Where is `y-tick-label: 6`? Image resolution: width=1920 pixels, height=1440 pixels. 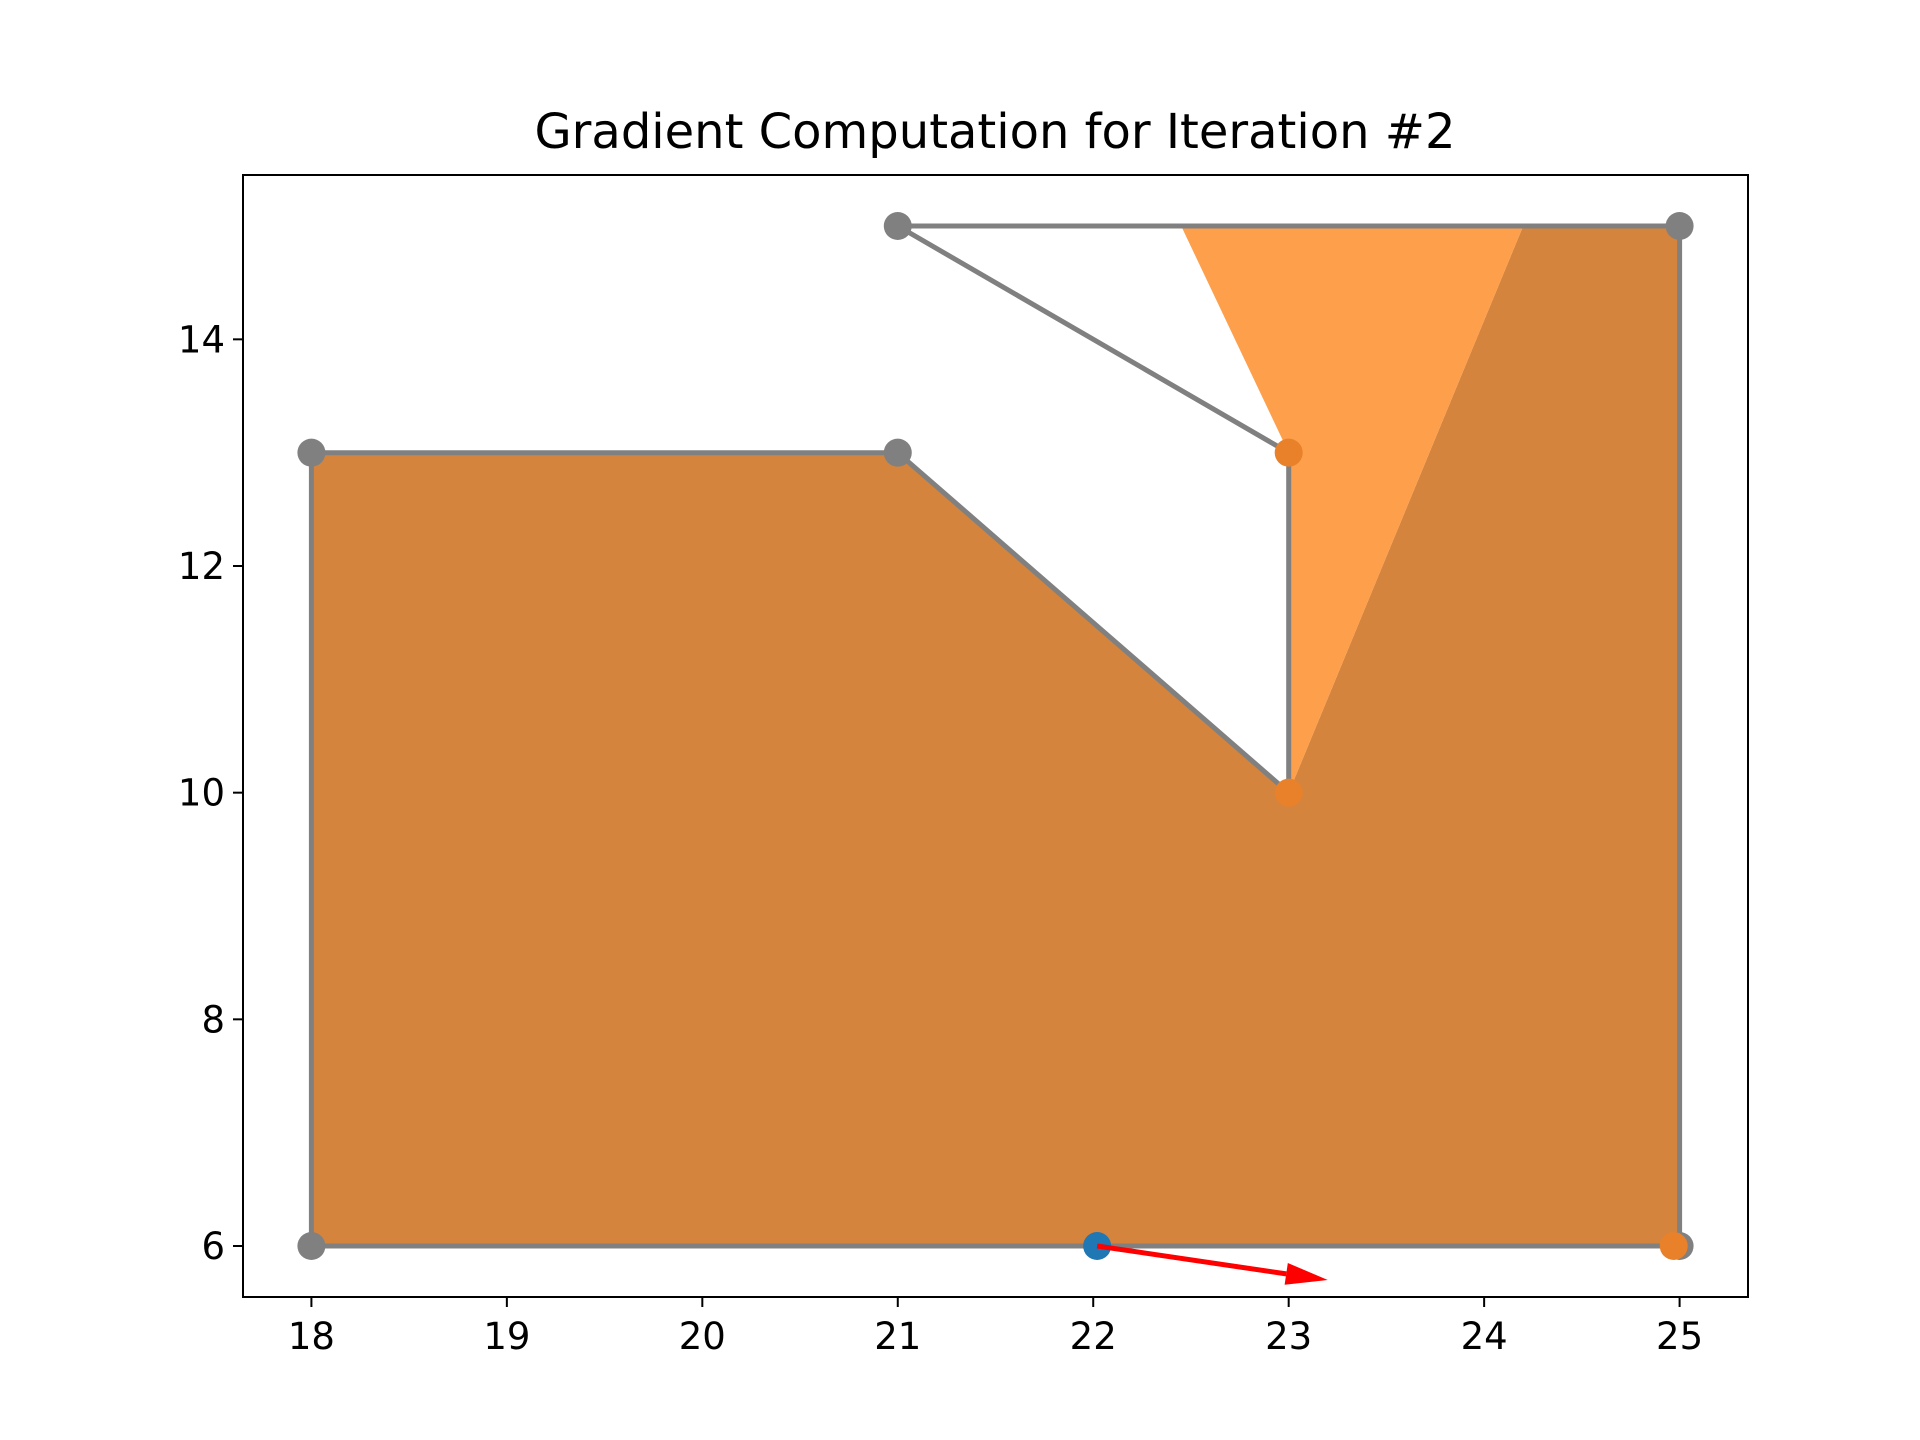
y-tick-label: 6 is located at coordinates (213, 1246).